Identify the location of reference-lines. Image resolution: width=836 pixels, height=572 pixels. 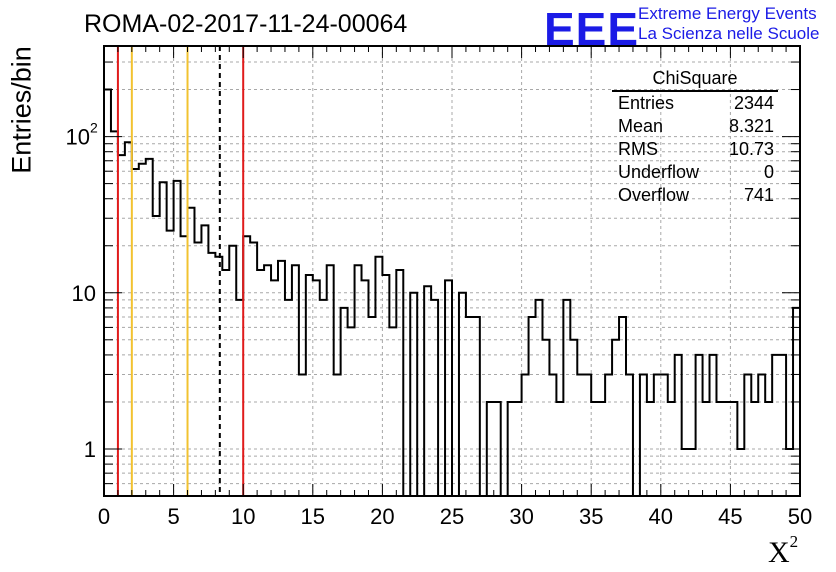
(180, 271).